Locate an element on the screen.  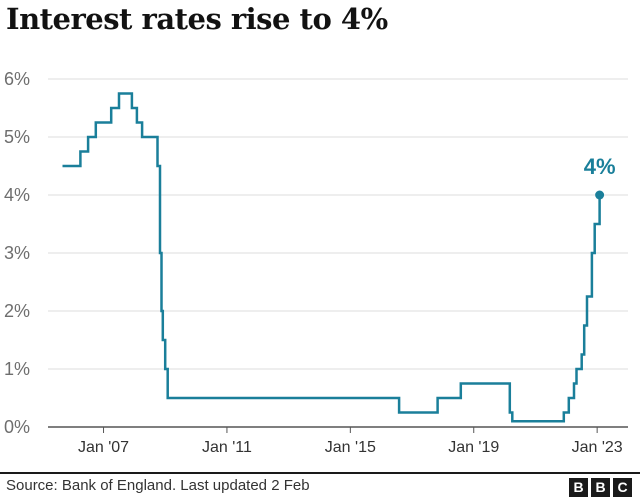
chart-title: Interest rates rise to 4% is located at coordinates (197, 19).